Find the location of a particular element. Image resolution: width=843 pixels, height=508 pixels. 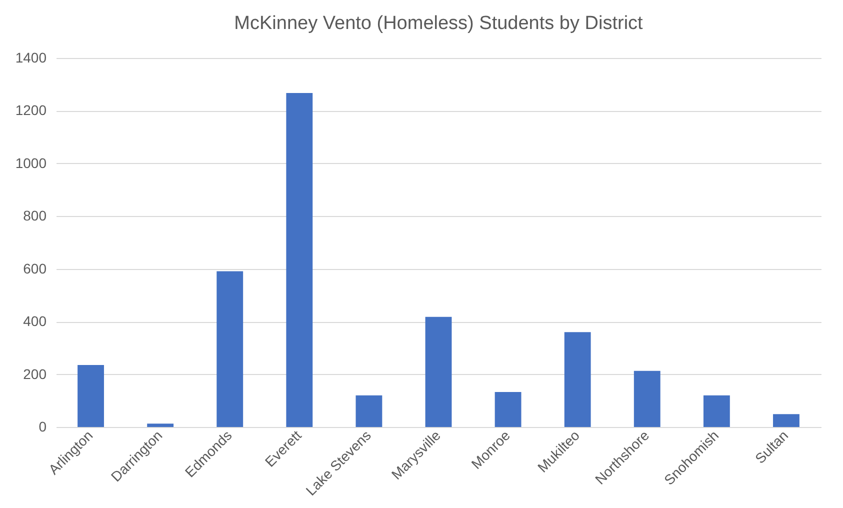

y-tick-label: 1200 is located at coordinates (31, 110).